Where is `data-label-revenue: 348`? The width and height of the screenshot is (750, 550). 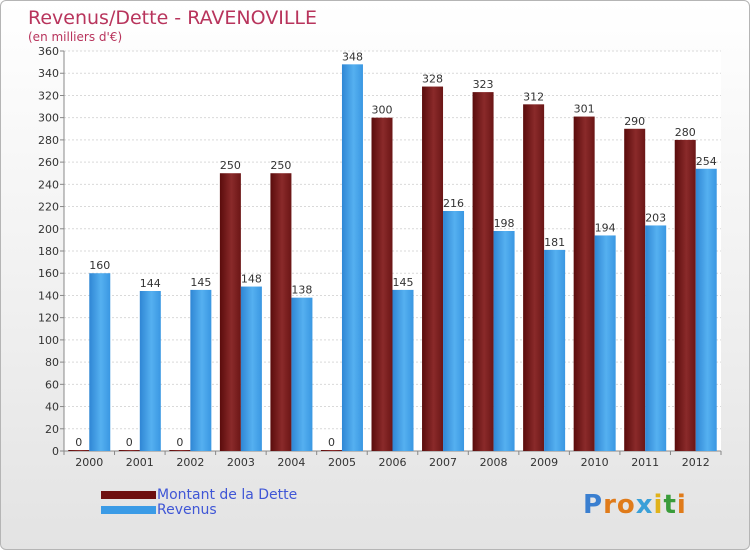
data-label-revenue: 348 is located at coordinates (352, 56).